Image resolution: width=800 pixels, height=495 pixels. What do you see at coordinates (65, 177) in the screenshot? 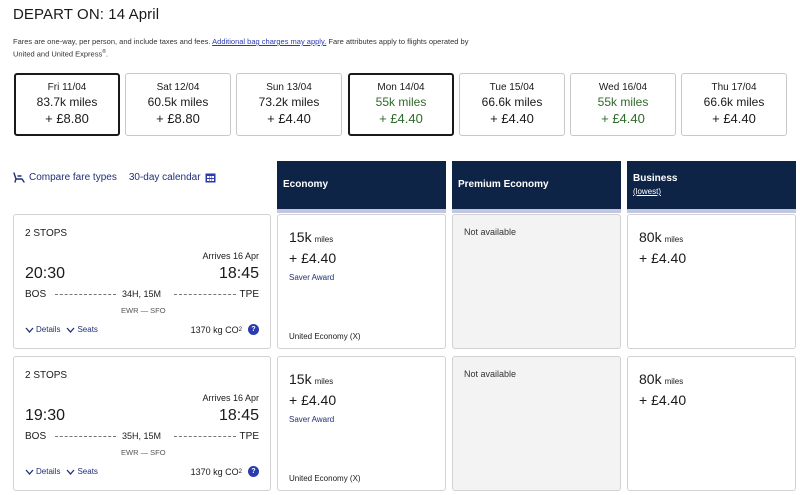
I see `compare-fare-types-button: Compare fare types` at bounding box center [65, 177].